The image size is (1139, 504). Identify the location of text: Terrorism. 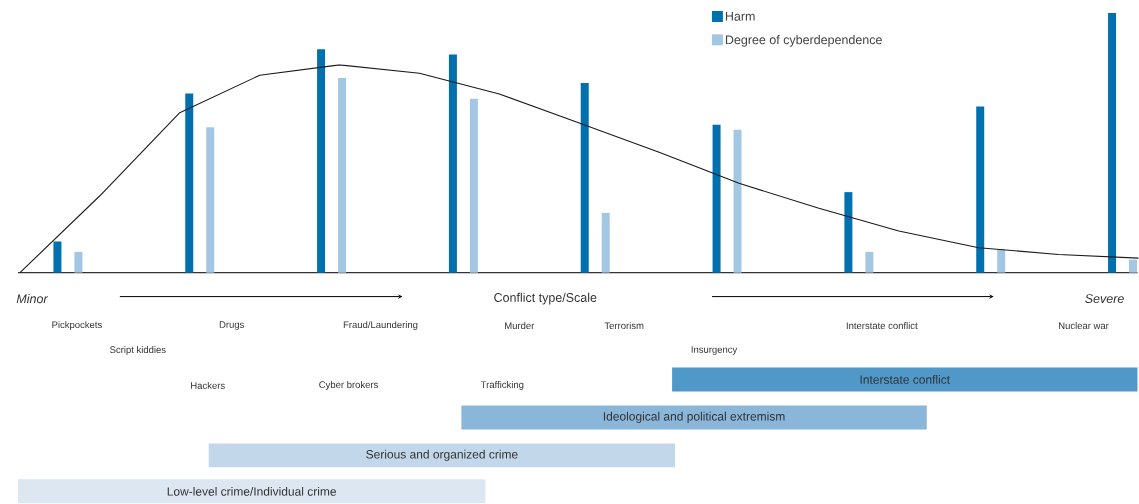
(624, 325).